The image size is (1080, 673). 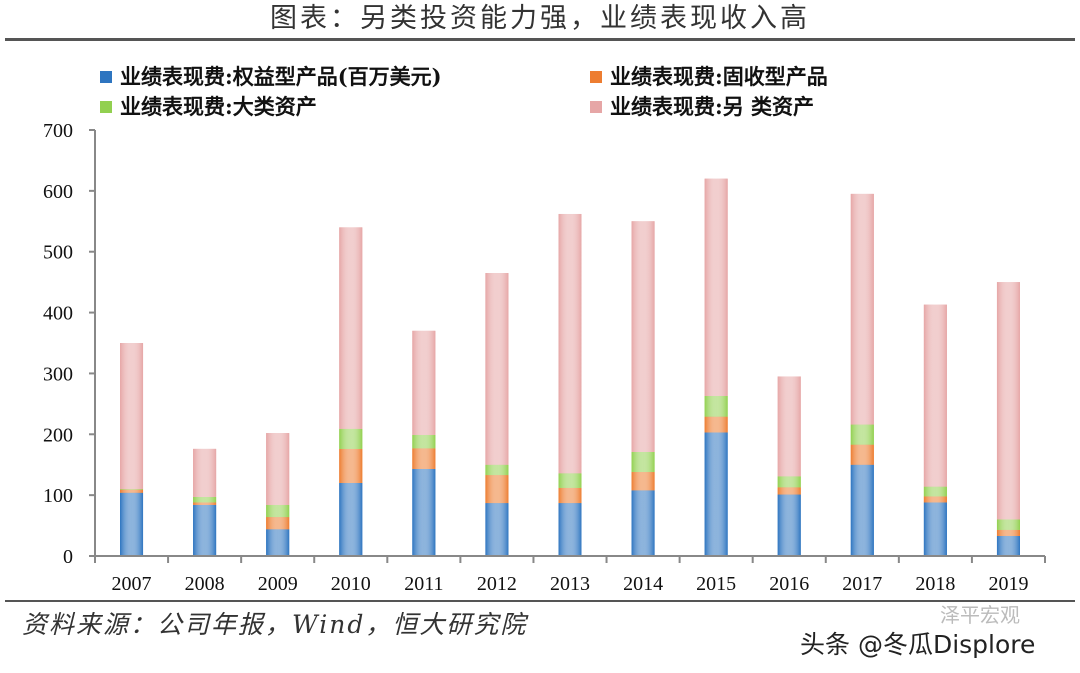 What do you see at coordinates (862, 584) in the screenshot?
I see `x-tick-label: 2017` at bounding box center [862, 584].